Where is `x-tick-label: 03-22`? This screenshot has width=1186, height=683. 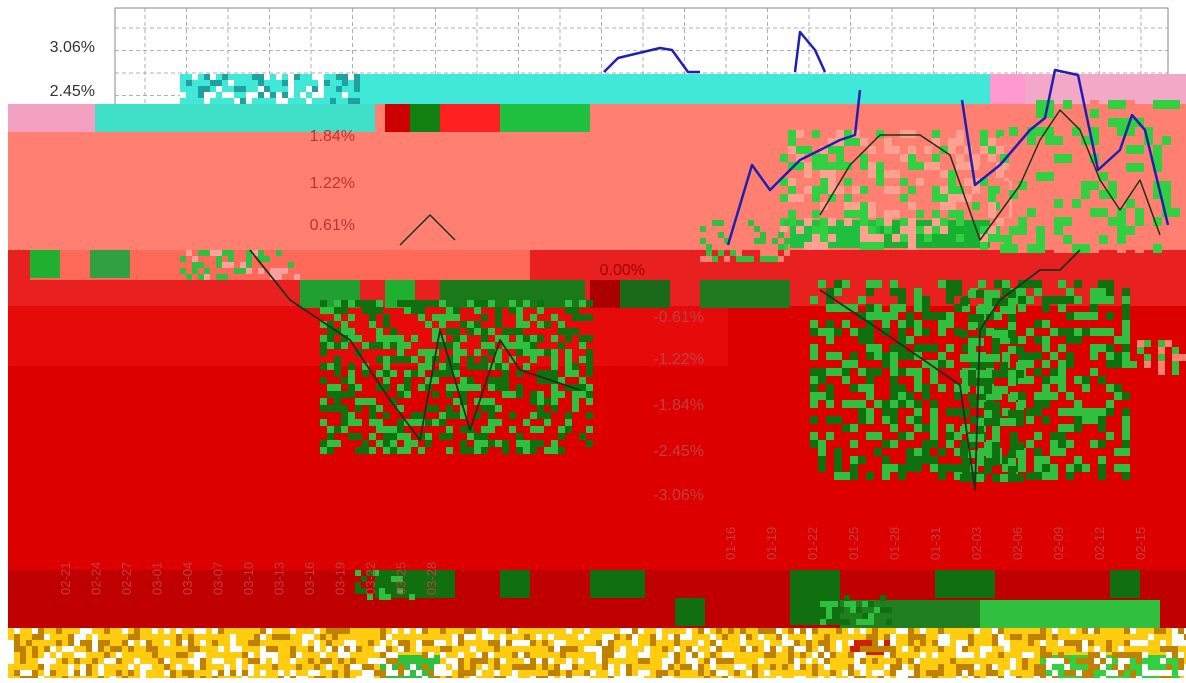 x-tick-label: 03-22 is located at coordinates (370, 578).